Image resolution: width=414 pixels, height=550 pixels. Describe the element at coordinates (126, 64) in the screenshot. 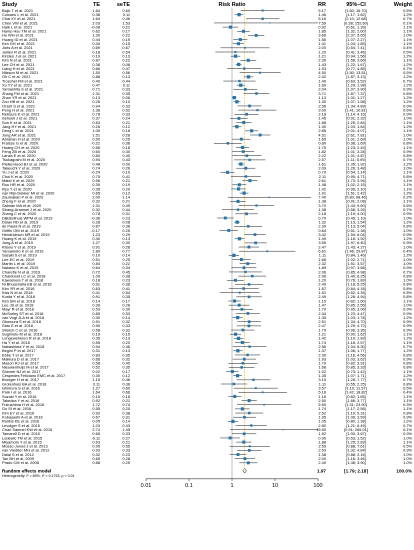

I see `sete-value: 0.08` at that location.